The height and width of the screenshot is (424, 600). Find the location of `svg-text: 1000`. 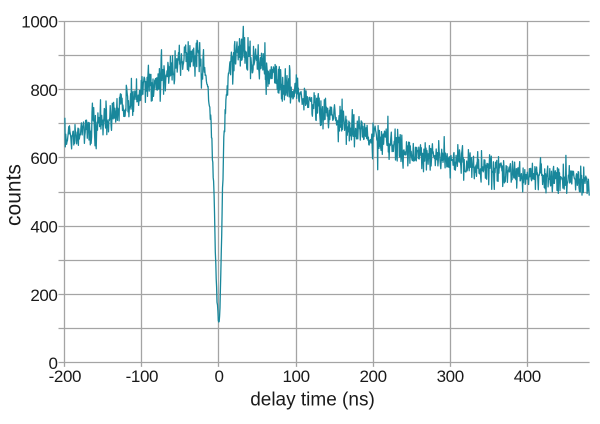

svg-text: 1000 is located at coordinates (39, 22).